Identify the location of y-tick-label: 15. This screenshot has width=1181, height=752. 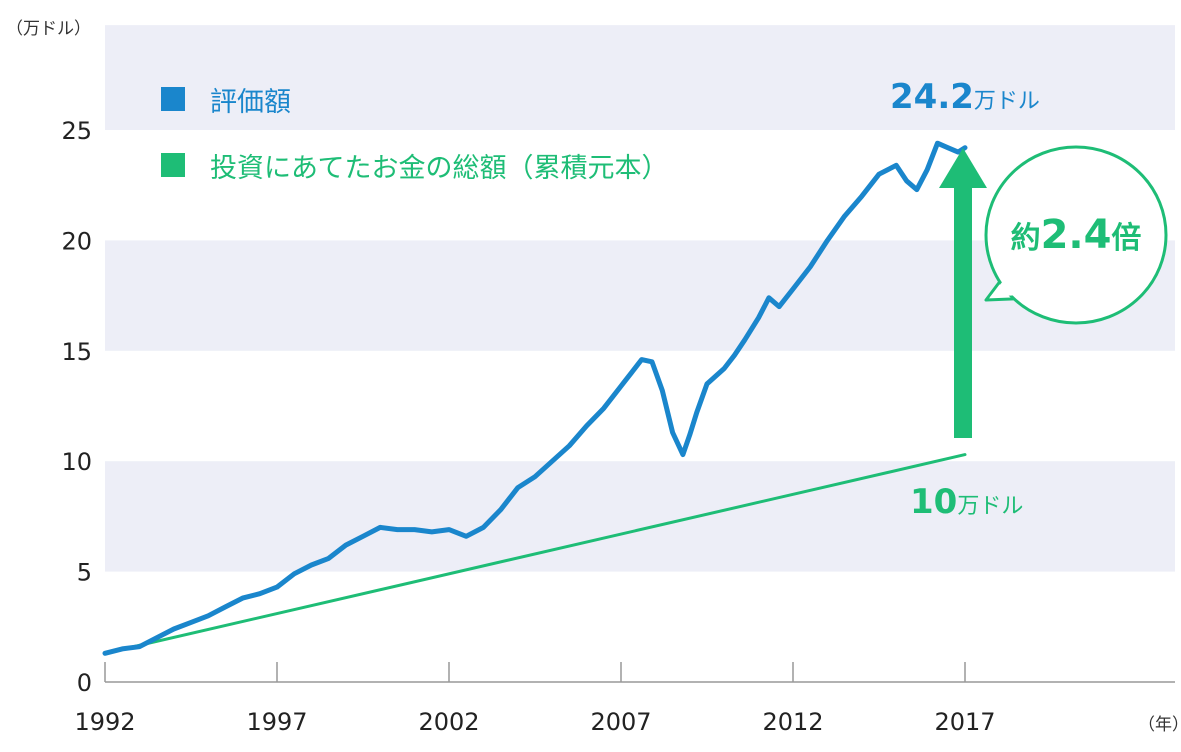
(76, 352).